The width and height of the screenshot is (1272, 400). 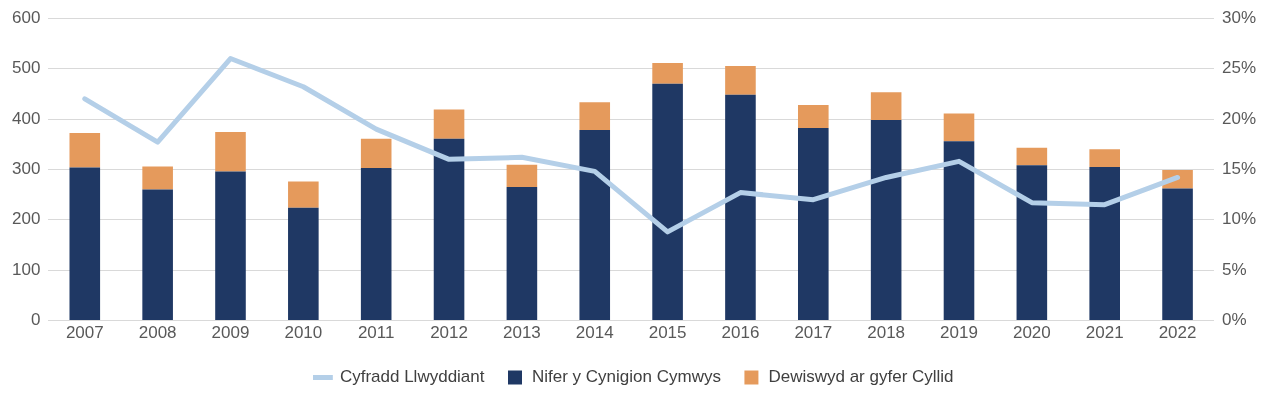 What do you see at coordinates (813, 333) in the screenshot?
I see `x-tick-label: 2017` at bounding box center [813, 333].